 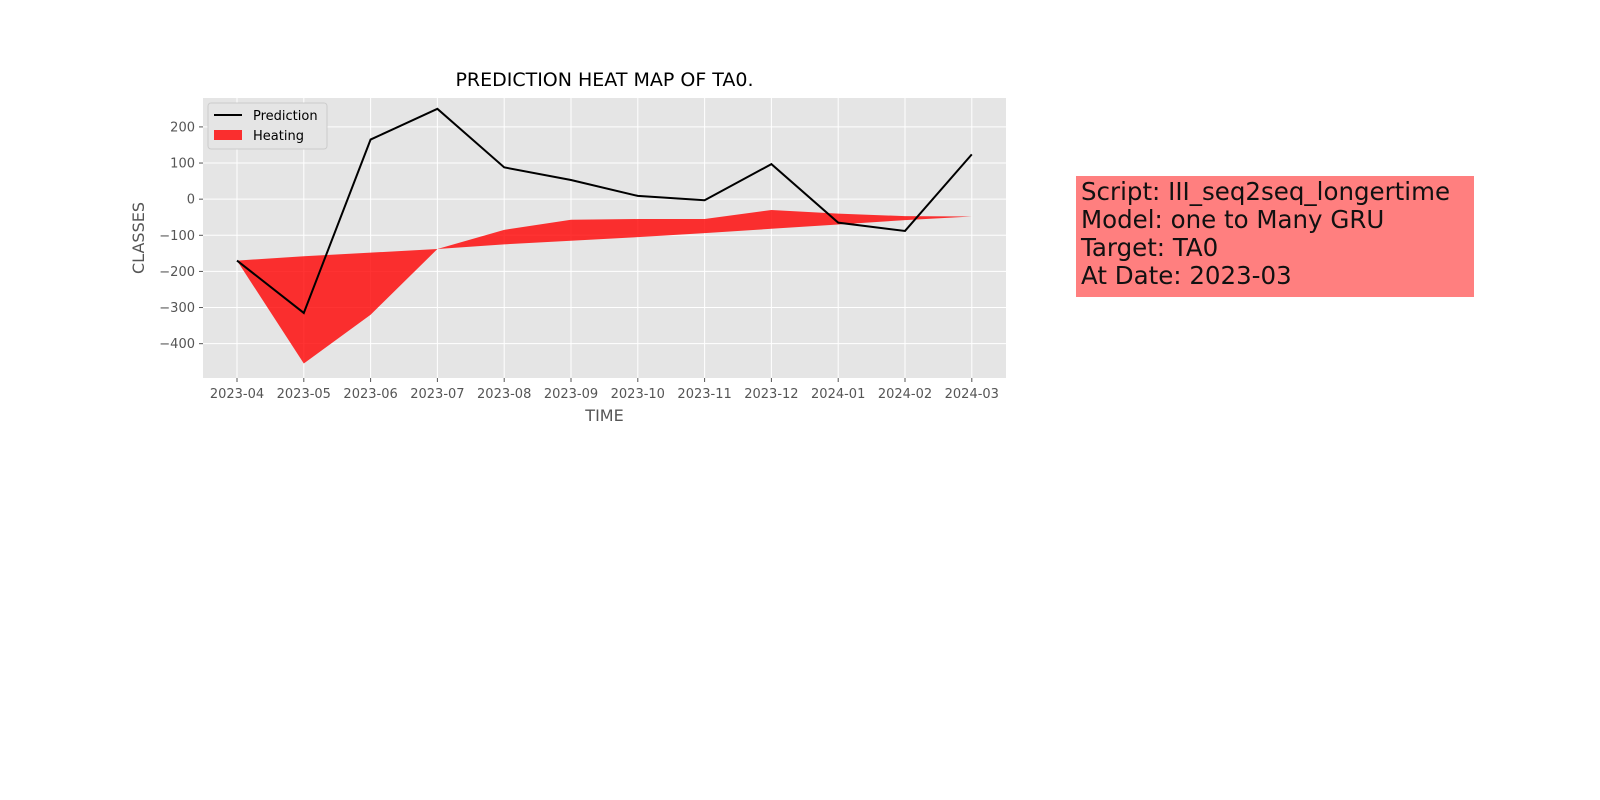 I want to click on info-target: Target: TA0, so click(x=1150, y=247).